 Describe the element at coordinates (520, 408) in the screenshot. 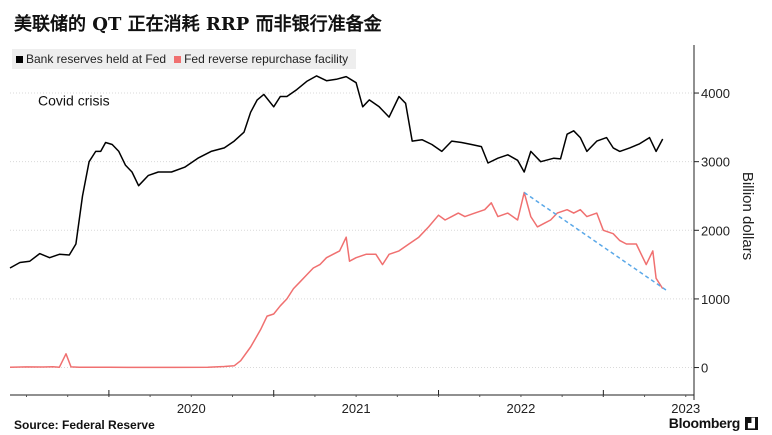

I see `x-tick-label: 2022` at that location.